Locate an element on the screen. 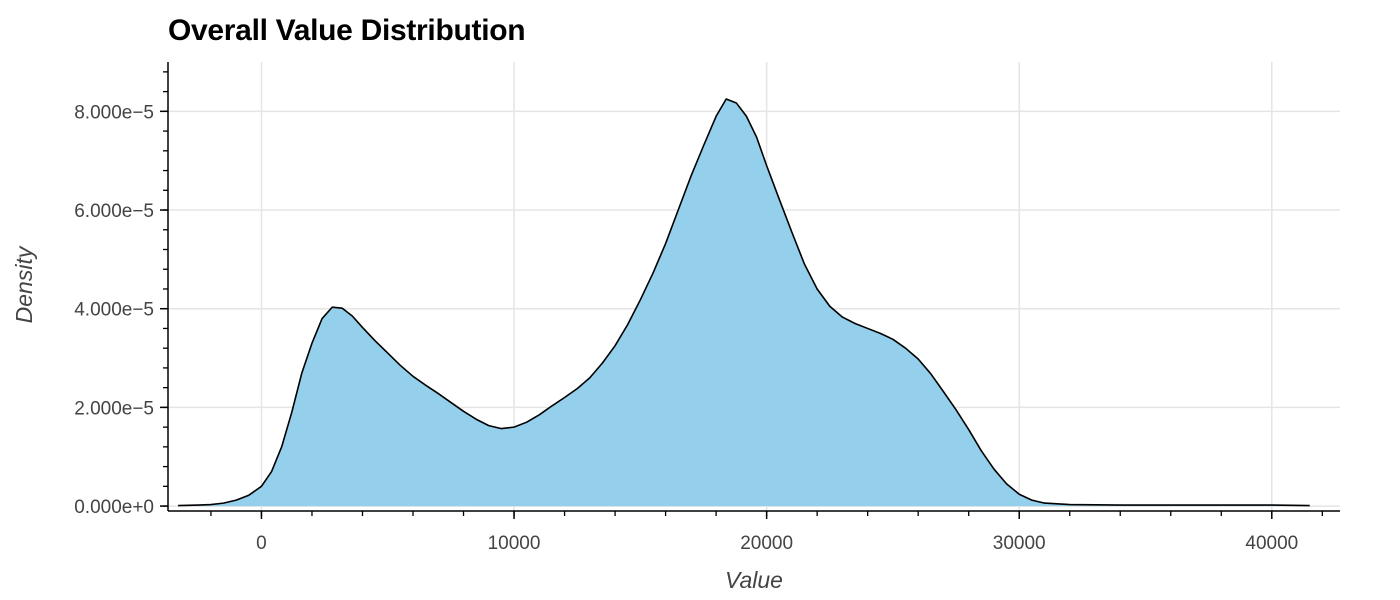  x-tick-label: 40000 is located at coordinates (1271, 543).